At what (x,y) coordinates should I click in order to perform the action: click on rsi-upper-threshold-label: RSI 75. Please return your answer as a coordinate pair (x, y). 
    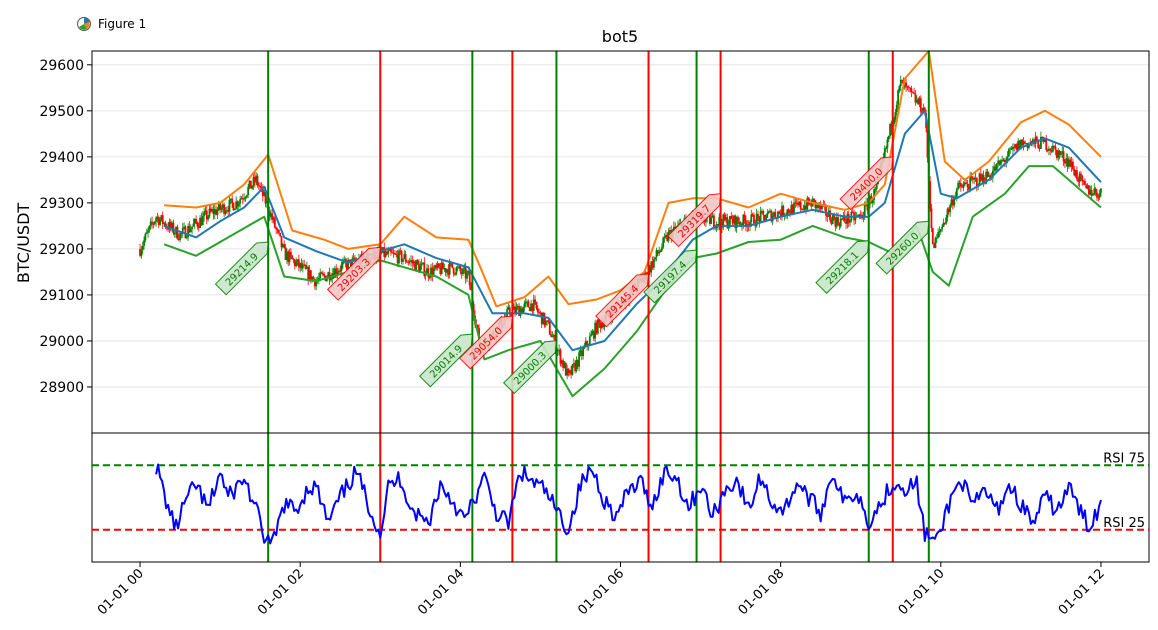
    Looking at the image, I should click on (1124, 458).